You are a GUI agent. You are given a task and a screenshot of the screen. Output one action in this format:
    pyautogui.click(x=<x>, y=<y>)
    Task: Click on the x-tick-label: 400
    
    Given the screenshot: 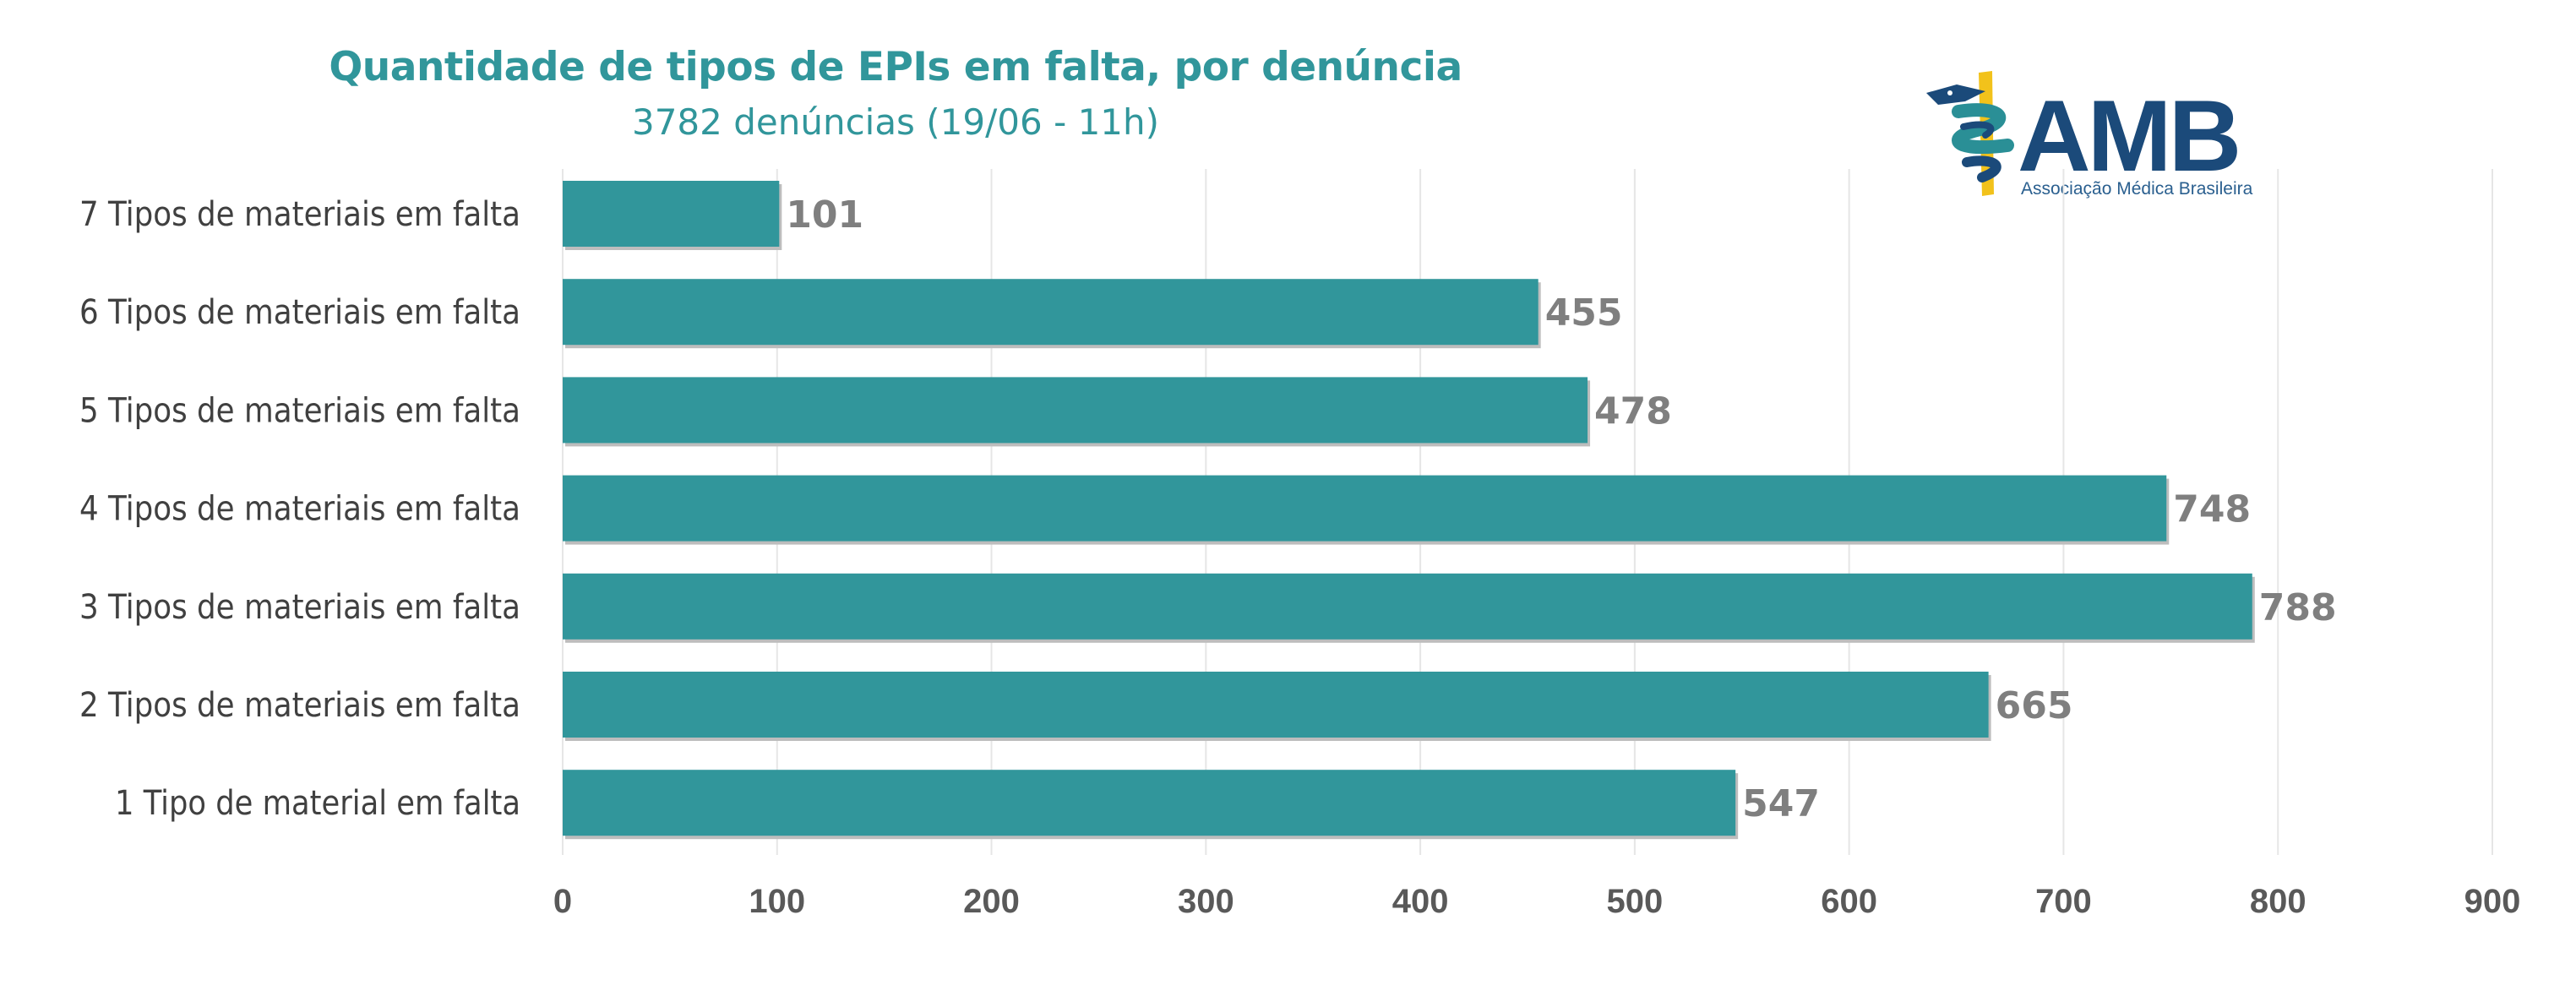 What is the action you would take?
    pyautogui.click(x=1420, y=901)
    